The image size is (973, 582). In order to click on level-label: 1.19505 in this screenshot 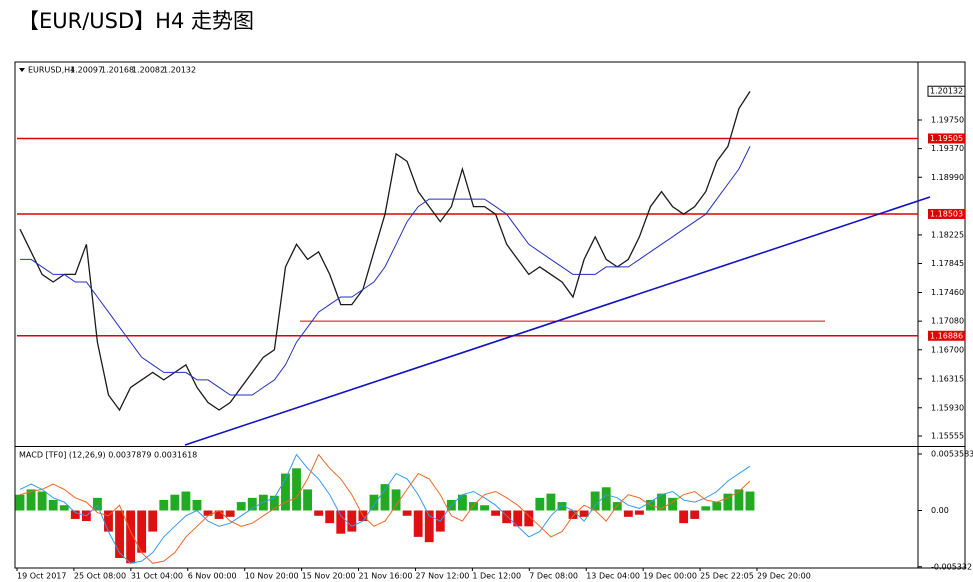, I will do `click(946, 138)`.